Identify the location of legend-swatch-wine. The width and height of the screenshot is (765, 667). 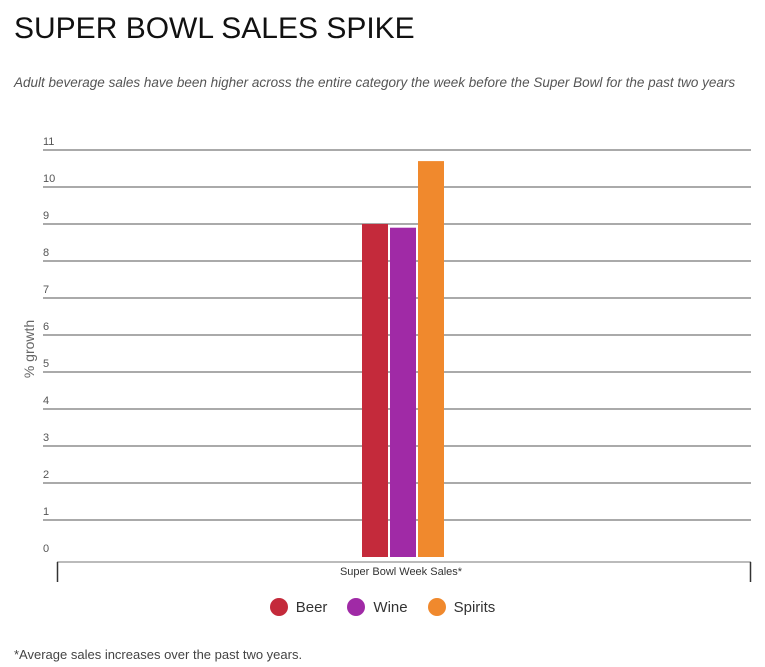
(356, 607).